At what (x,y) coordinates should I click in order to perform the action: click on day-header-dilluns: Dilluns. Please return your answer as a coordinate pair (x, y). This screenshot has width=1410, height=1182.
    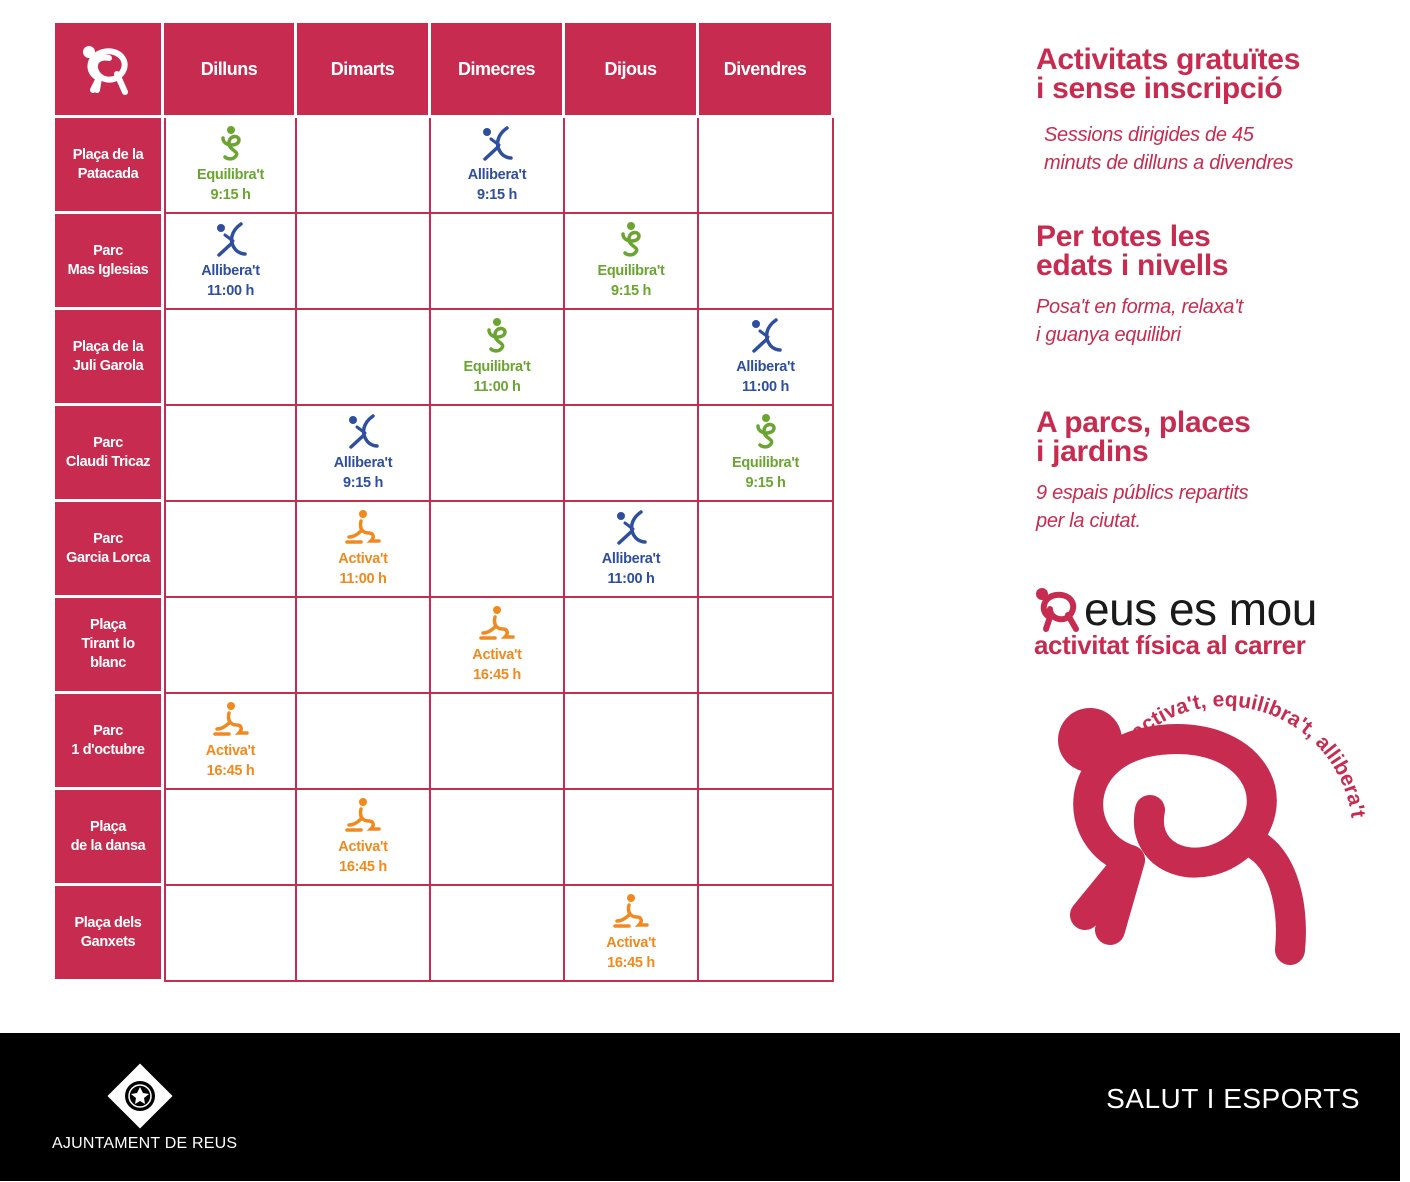
    Looking at the image, I should click on (230, 70).